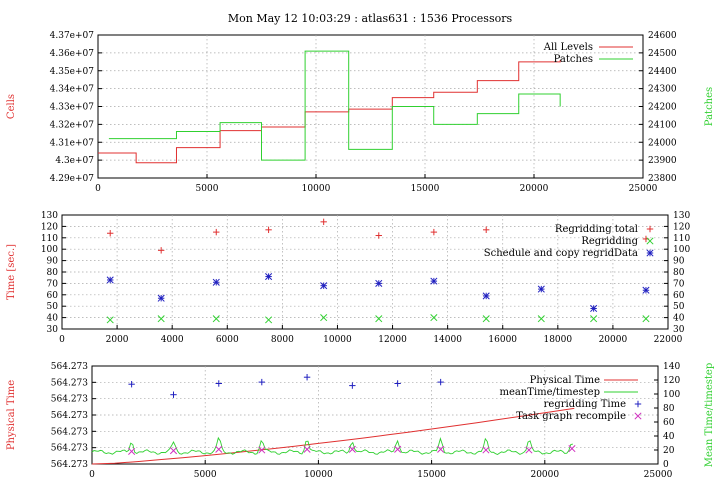 This screenshot has height=504, width=720. Describe the element at coordinates (72, 36) in the screenshot. I see `y-tick-label: 4.37e+07` at that location.